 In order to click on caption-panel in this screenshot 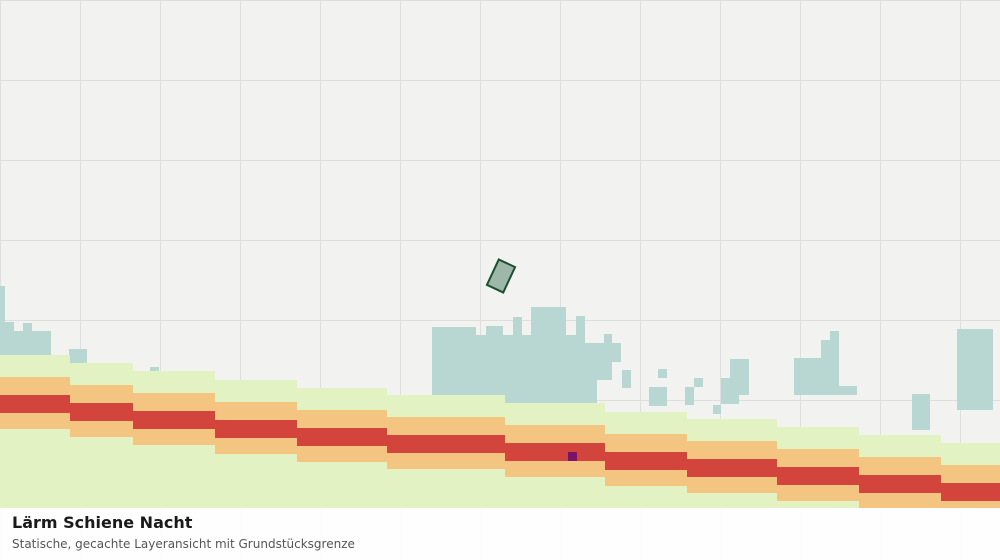, I will do `click(500, 534)`.